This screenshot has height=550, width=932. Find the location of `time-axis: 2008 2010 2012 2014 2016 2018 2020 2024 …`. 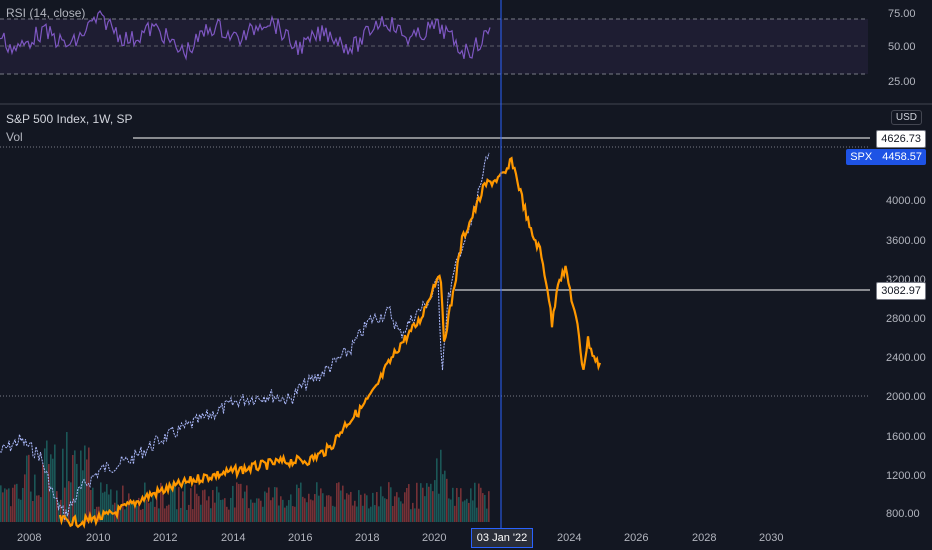

time-axis: 2008 2010 2012 2014 2016 2018 2020 2024 … is located at coordinates (400, 538).